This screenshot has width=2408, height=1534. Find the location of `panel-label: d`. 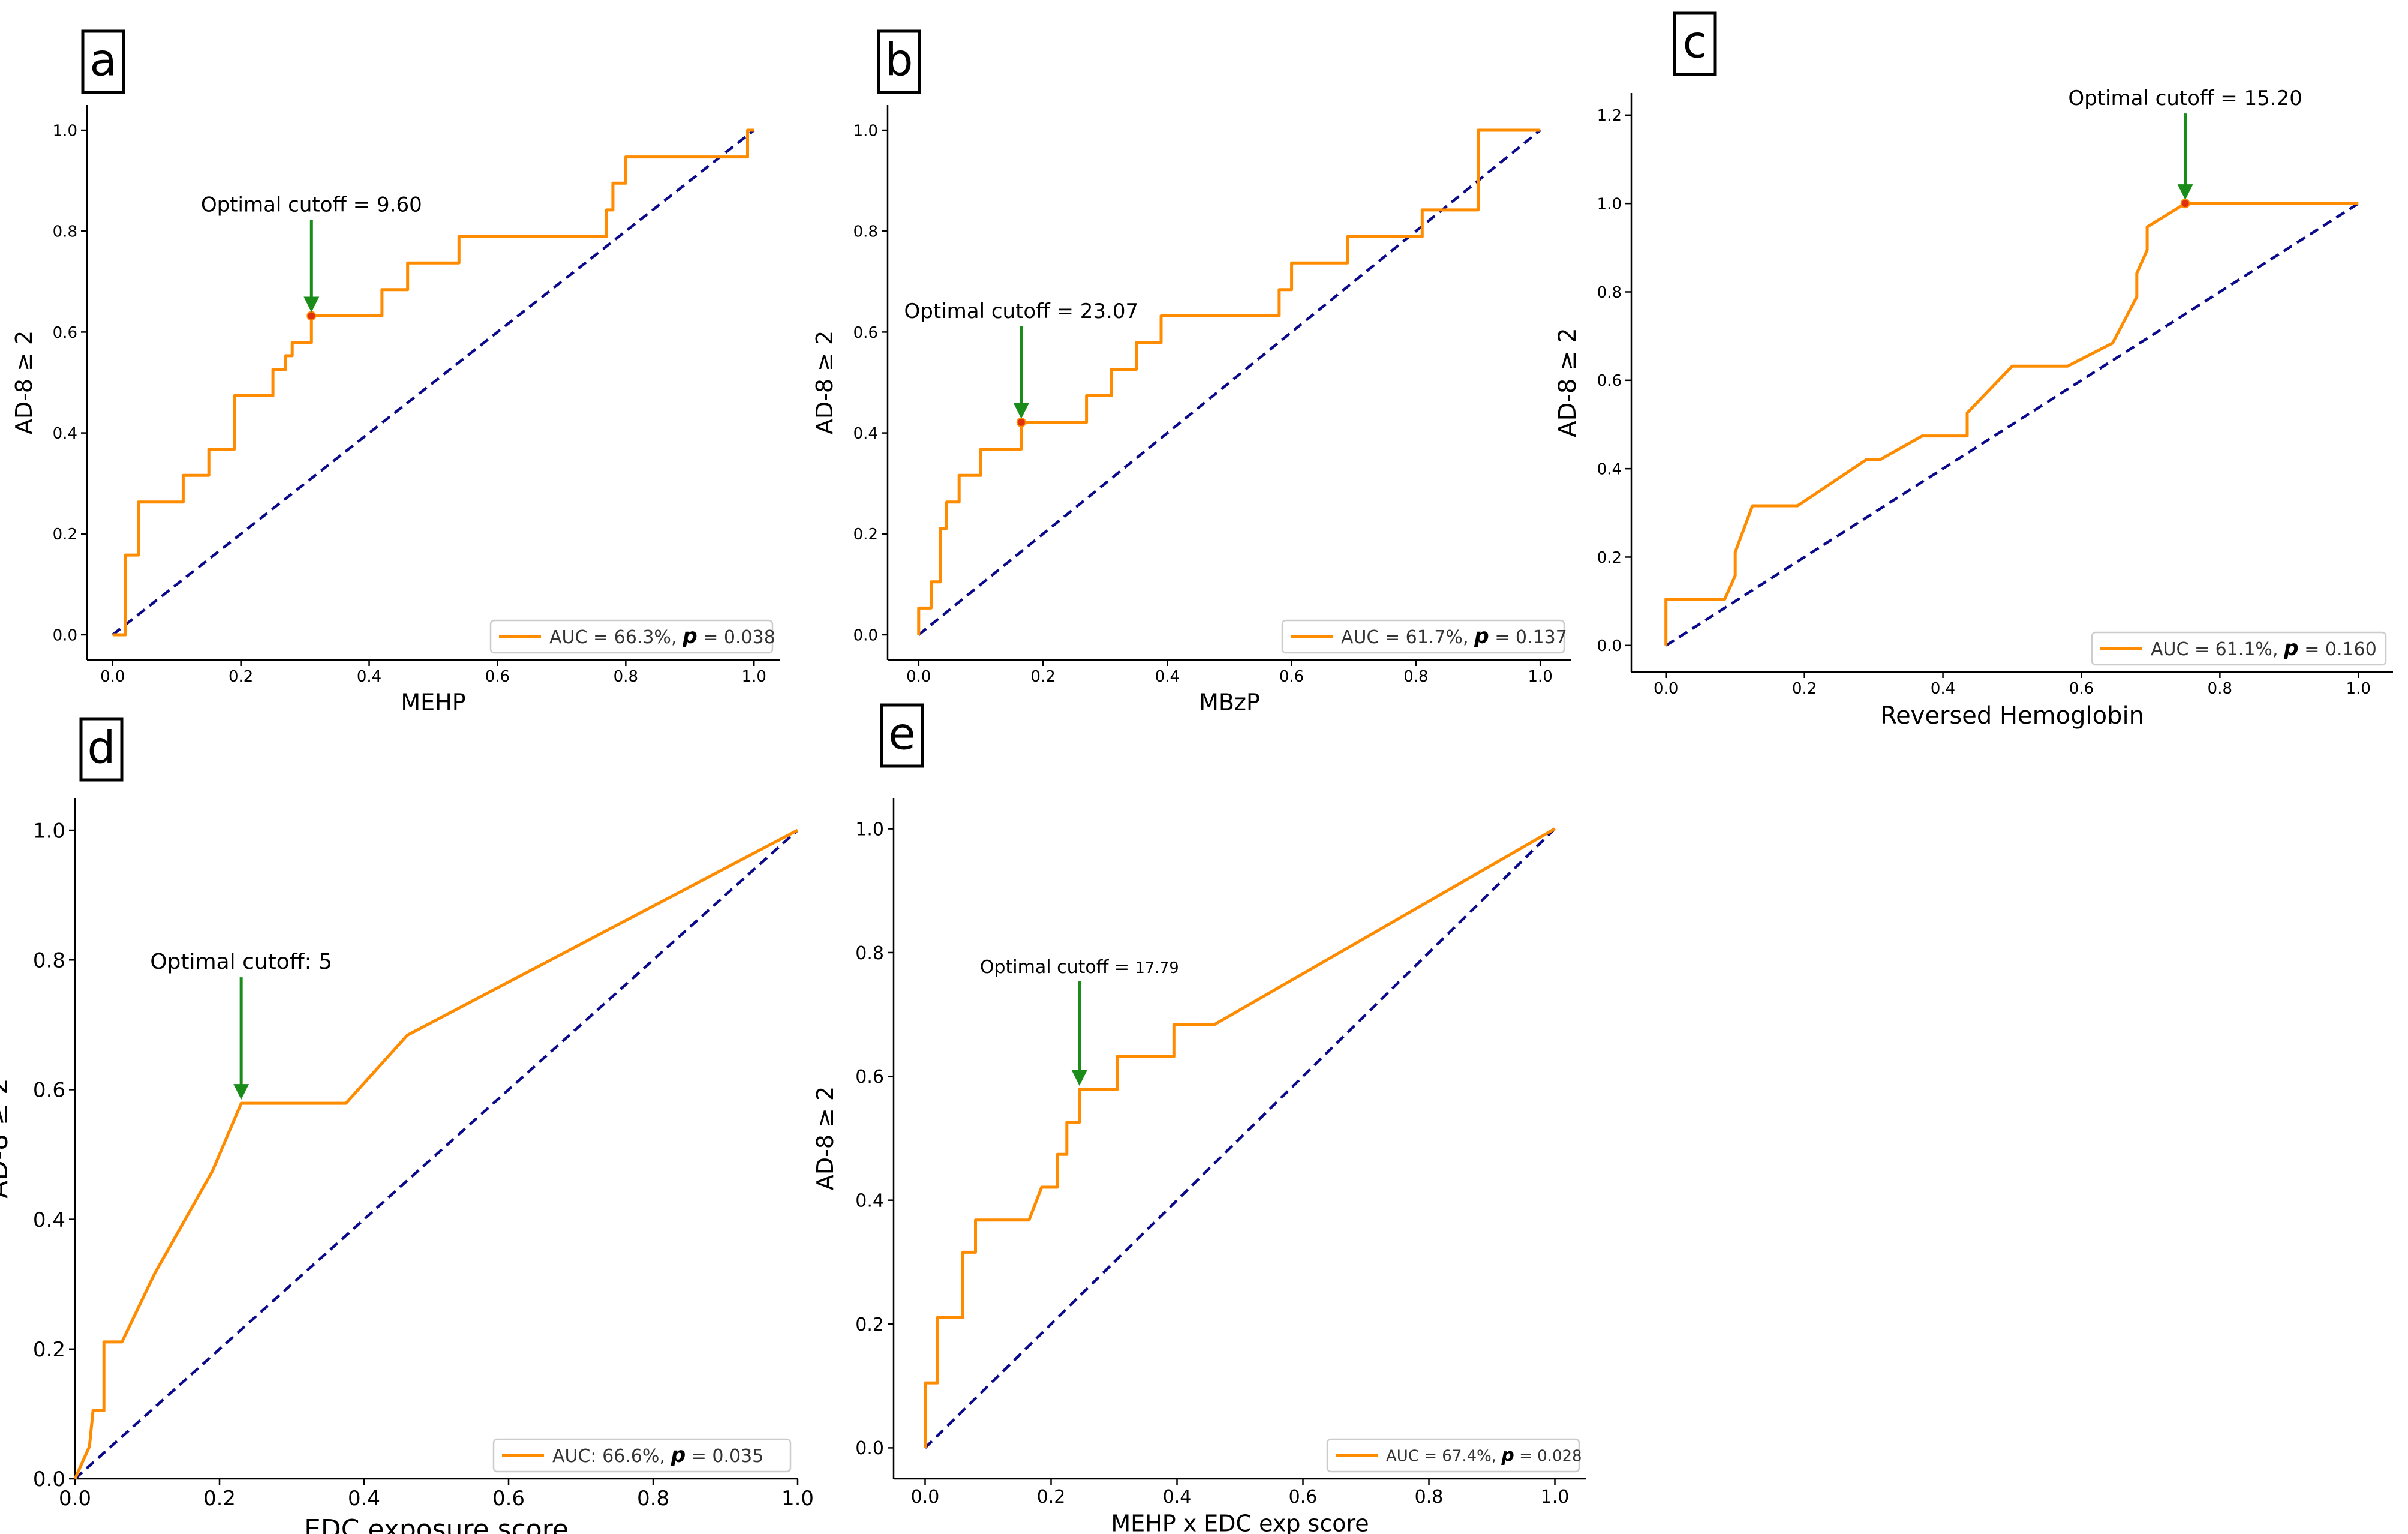

panel-label: d is located at coordinates (102, 747).